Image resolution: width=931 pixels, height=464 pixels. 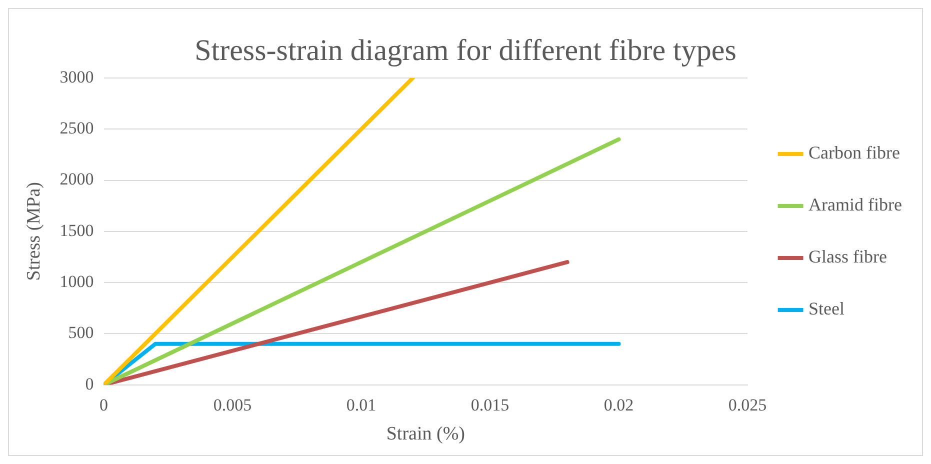 I want to click on x-tick-label: 0.005, so click(x=232, y=404).